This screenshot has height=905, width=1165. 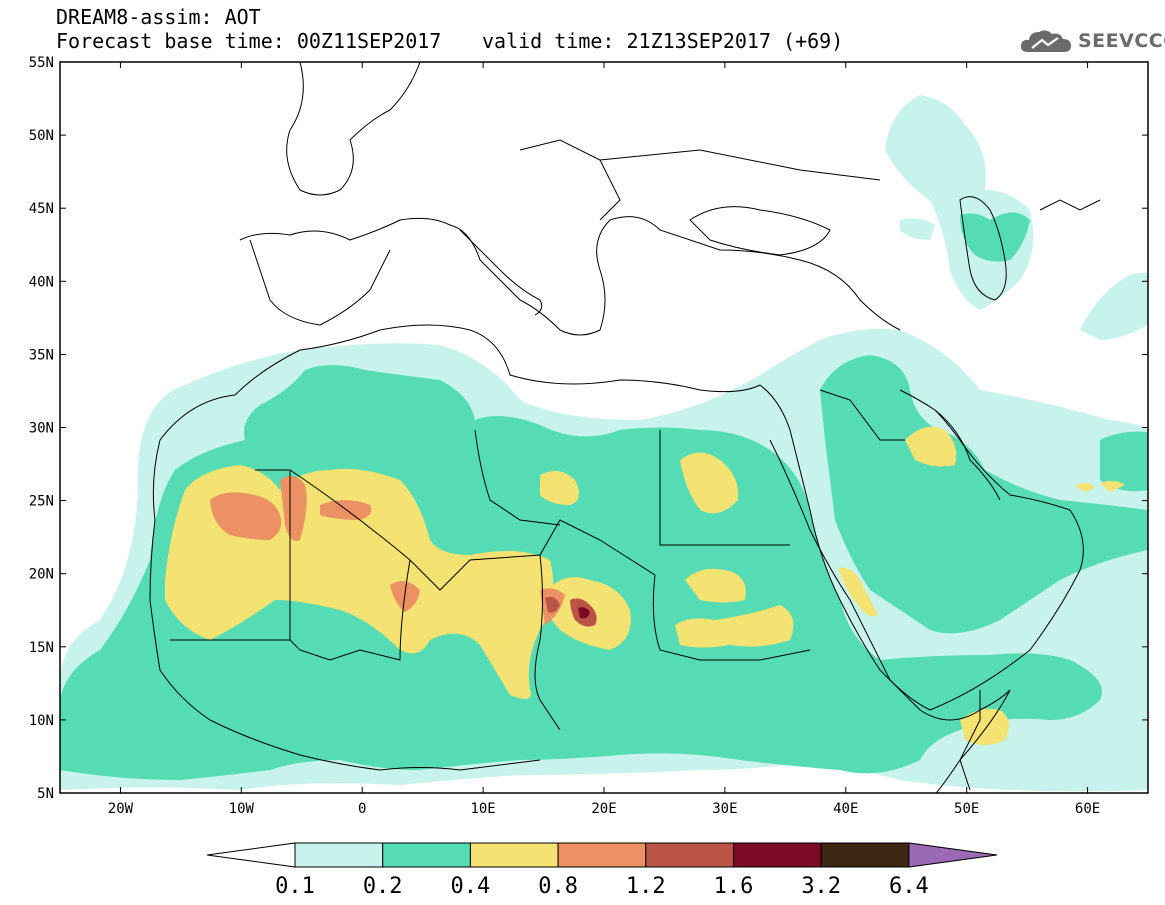 I want to click on lon-tick-label: 10W, so click(x=242, y=809).